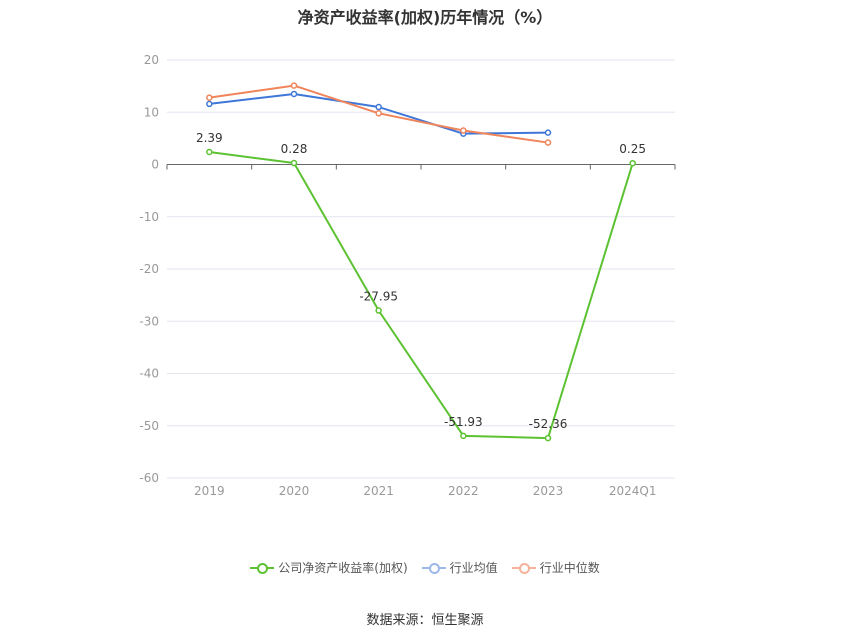  I want to click on x-tick-label: 2023, so click(548, 491).